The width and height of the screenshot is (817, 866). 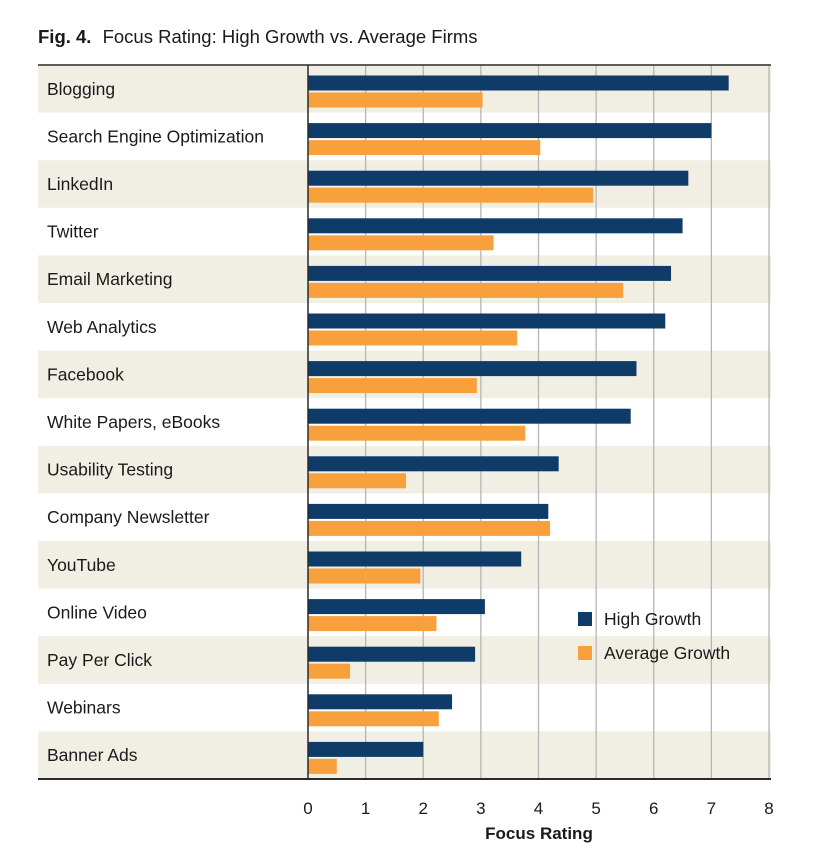 What do you see at coordinates (667, 653) in the screenshot?
I see `legend-label: Average Growth` at bounding box center [667, 653].